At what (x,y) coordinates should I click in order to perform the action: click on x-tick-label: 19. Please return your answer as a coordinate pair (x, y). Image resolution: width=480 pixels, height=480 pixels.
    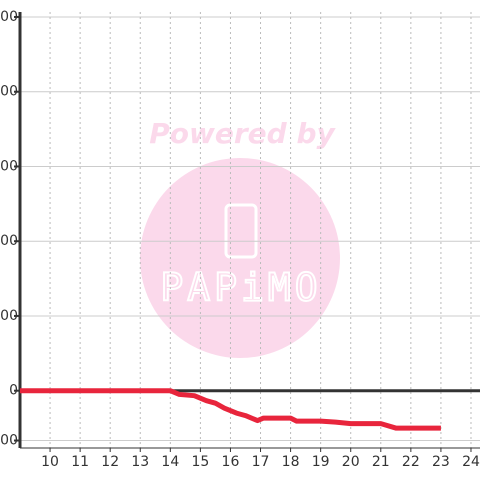
    Looking at the image, I should click on (321, 462).